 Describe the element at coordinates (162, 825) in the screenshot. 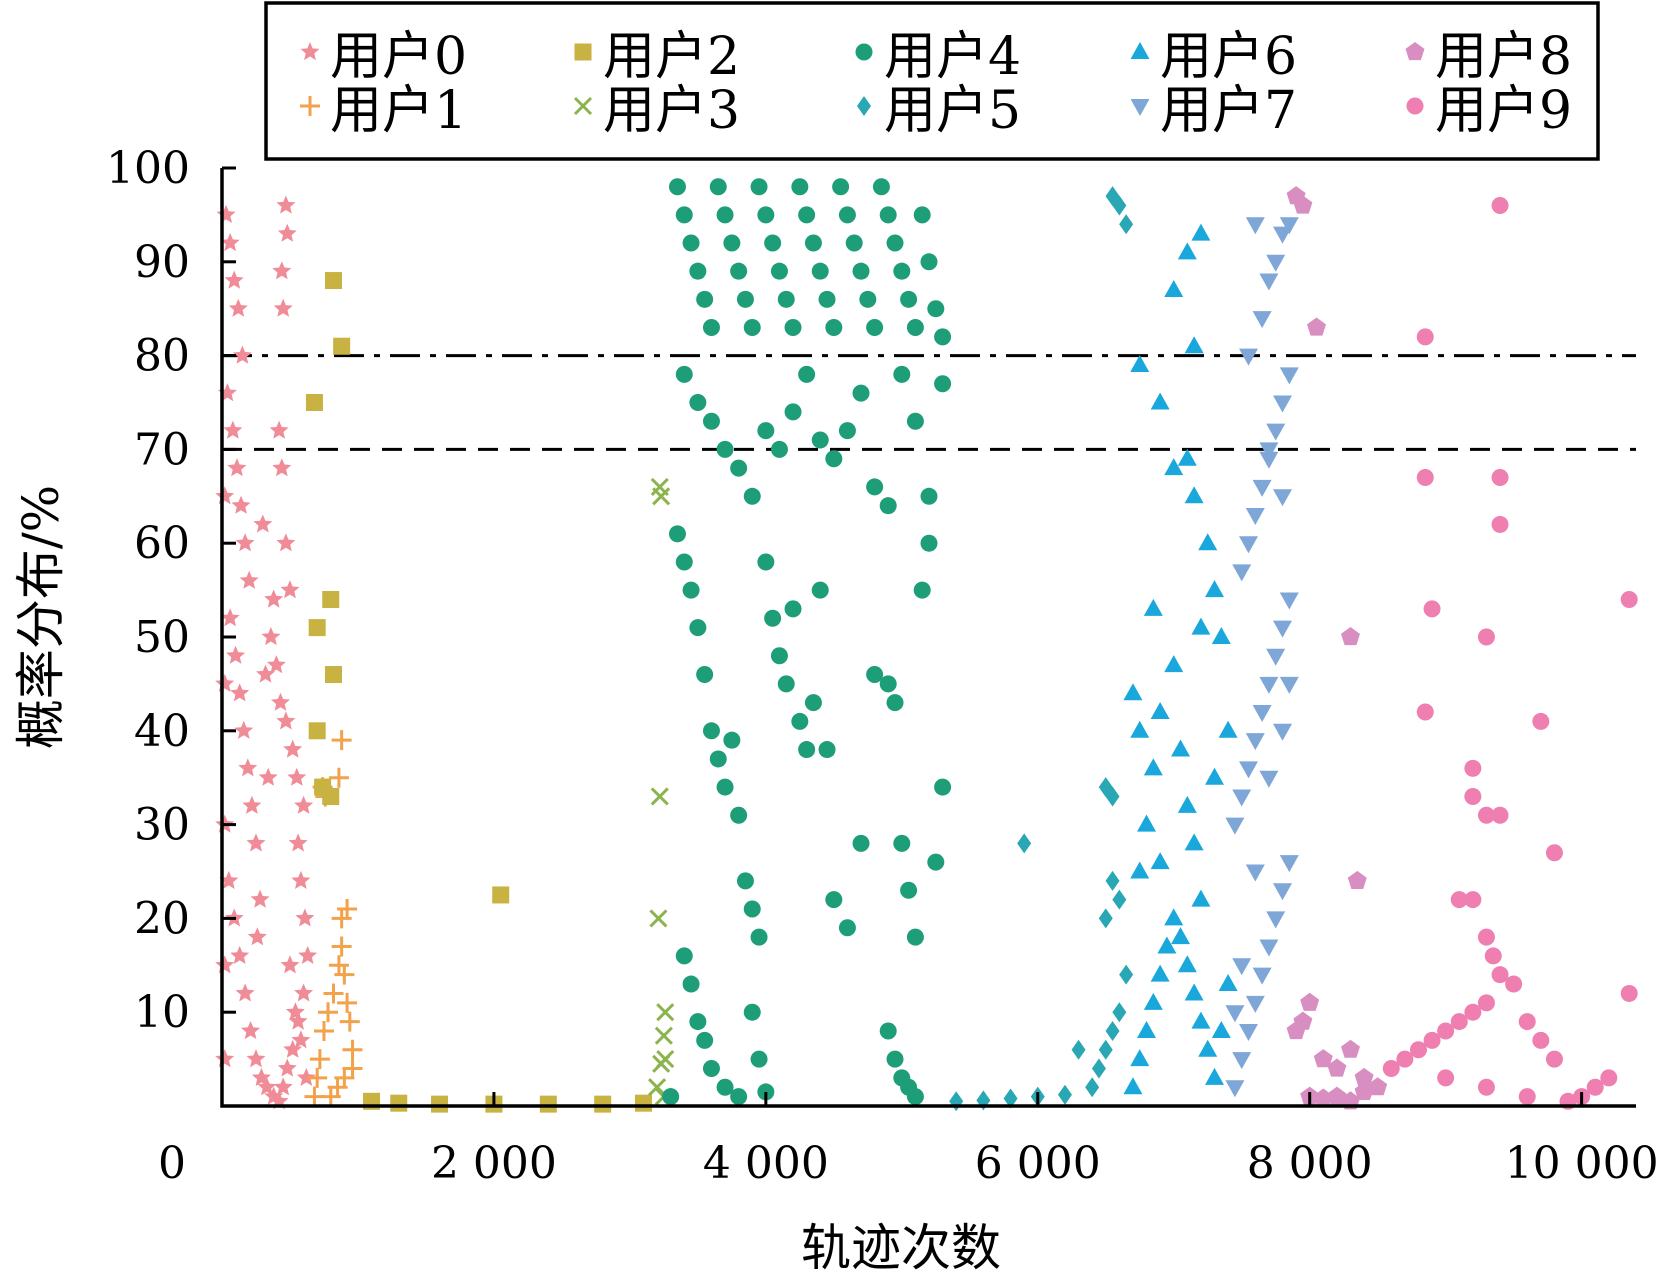

I see `y-tick-label: 30` at that location.